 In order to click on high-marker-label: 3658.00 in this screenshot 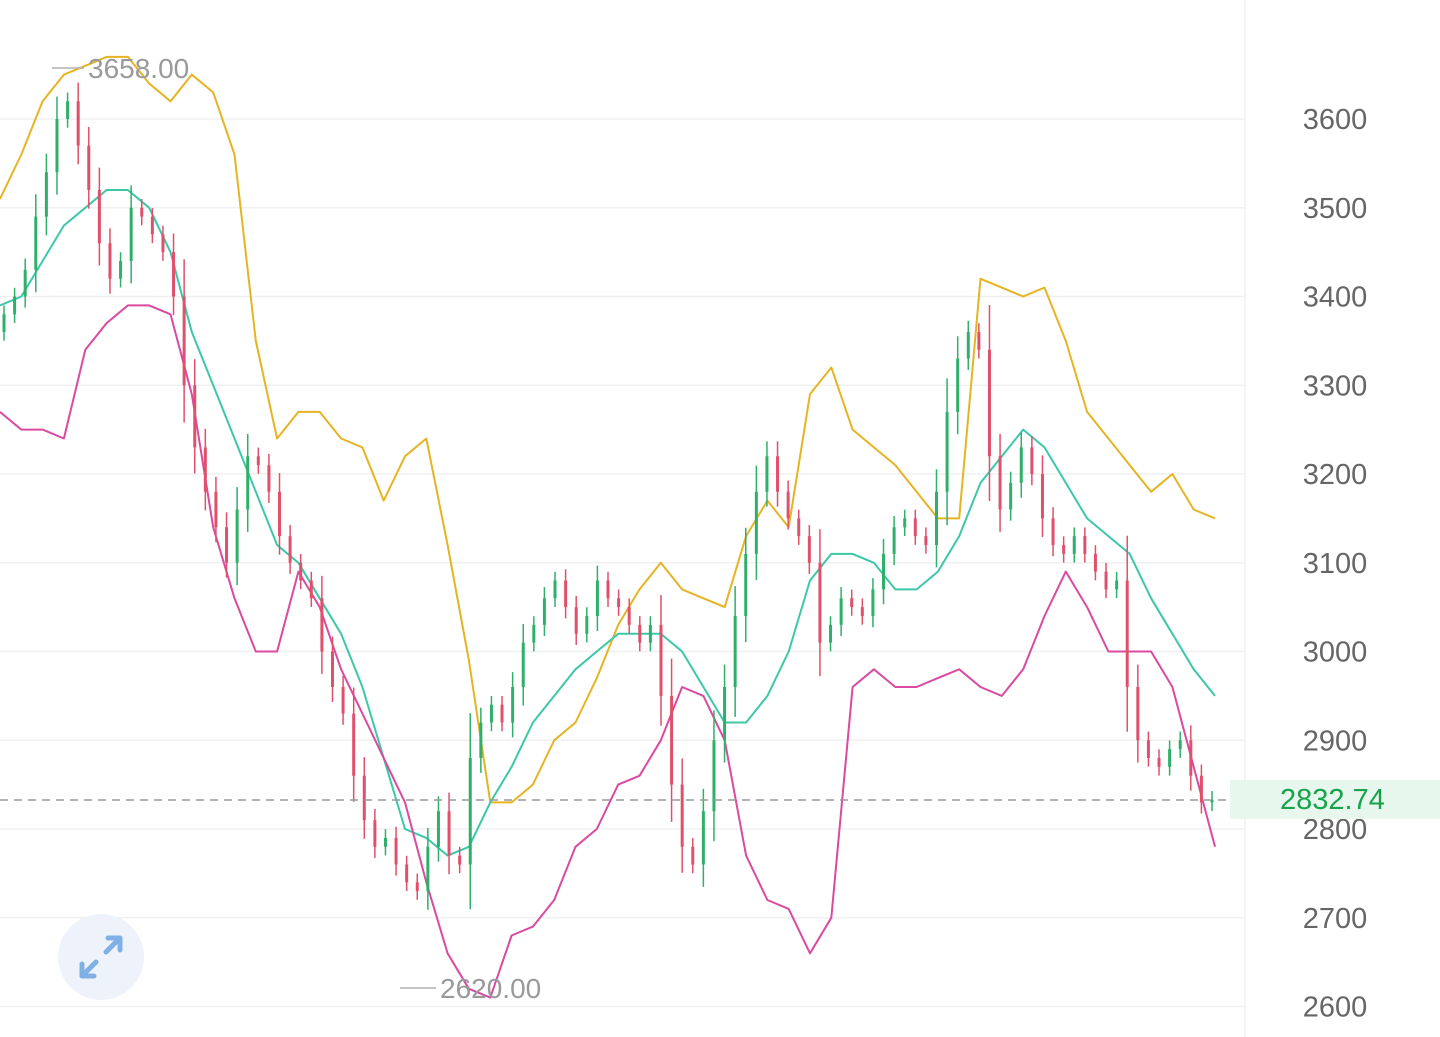, I will do `click(138, 68)`.